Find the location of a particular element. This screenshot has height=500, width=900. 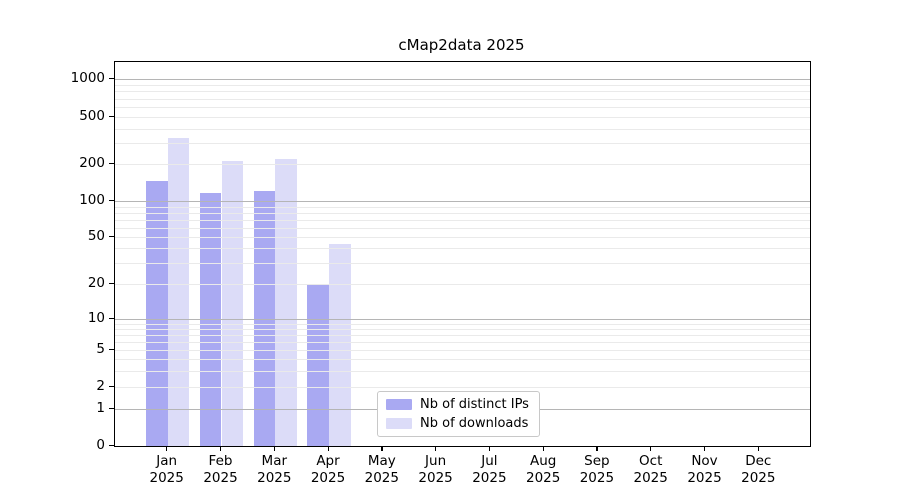

legend-item: Nb of downloads is located at coordinates (457, 423).